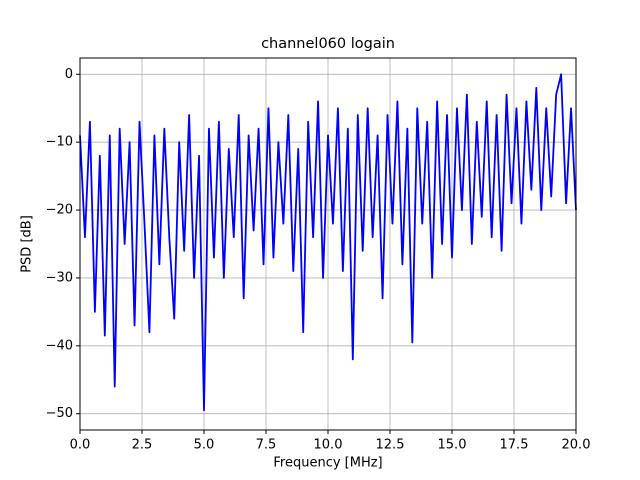 The width and height of the screenshot is (640, 480). I want to click on x-tick-label: 7.5, so click(266, 445).